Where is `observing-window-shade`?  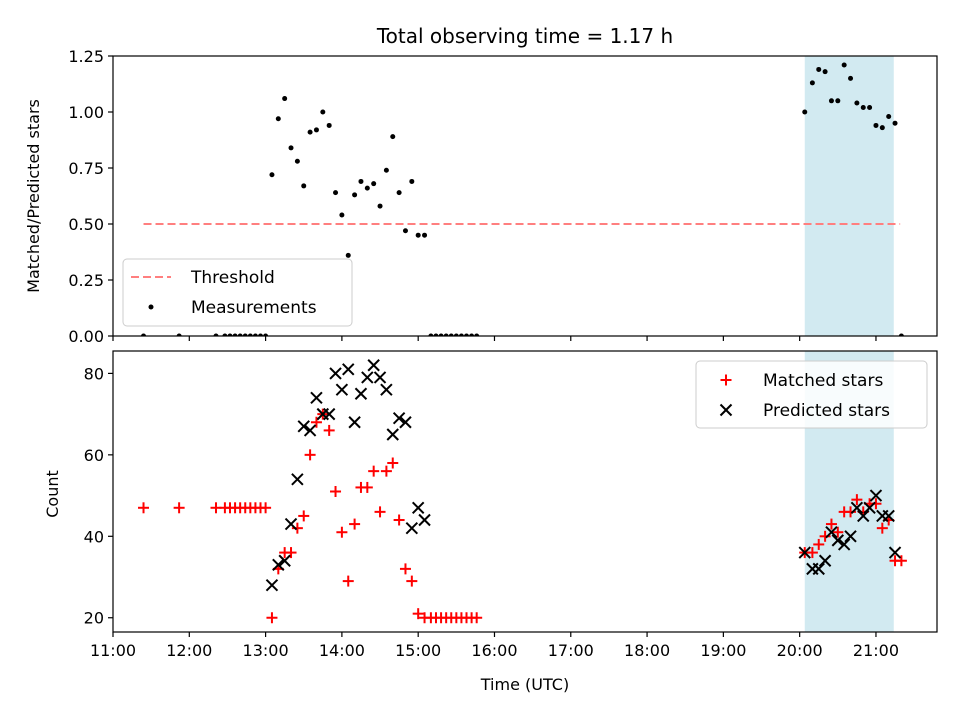
observing-window-shade is located at coordinates (849, 196).